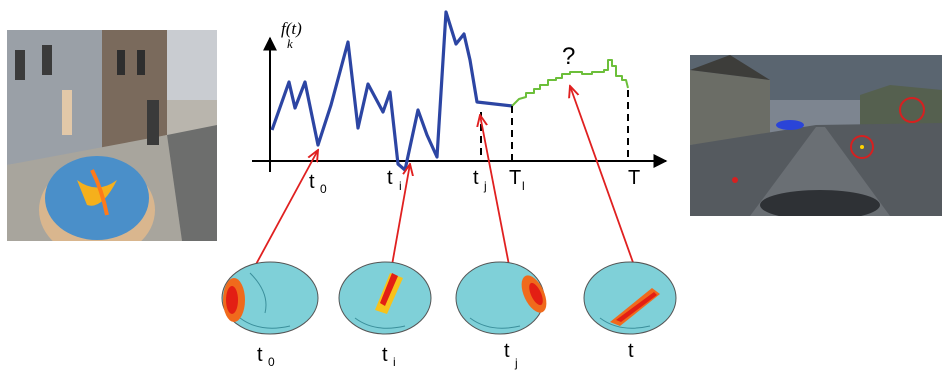 The width and height of the screenshot is (948, 373). Describe the element at coordinates (634, 178) in the screenshot. I see `timeline-label-T: T` at that location.